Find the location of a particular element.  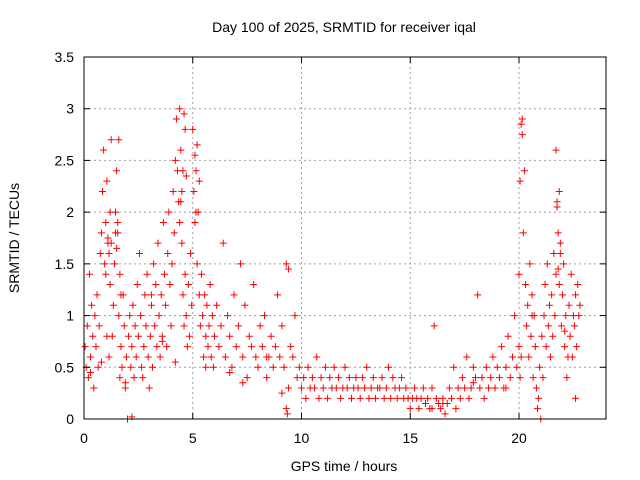

x-axis-label: GPS time / hours is located at coordinates (344, 466).